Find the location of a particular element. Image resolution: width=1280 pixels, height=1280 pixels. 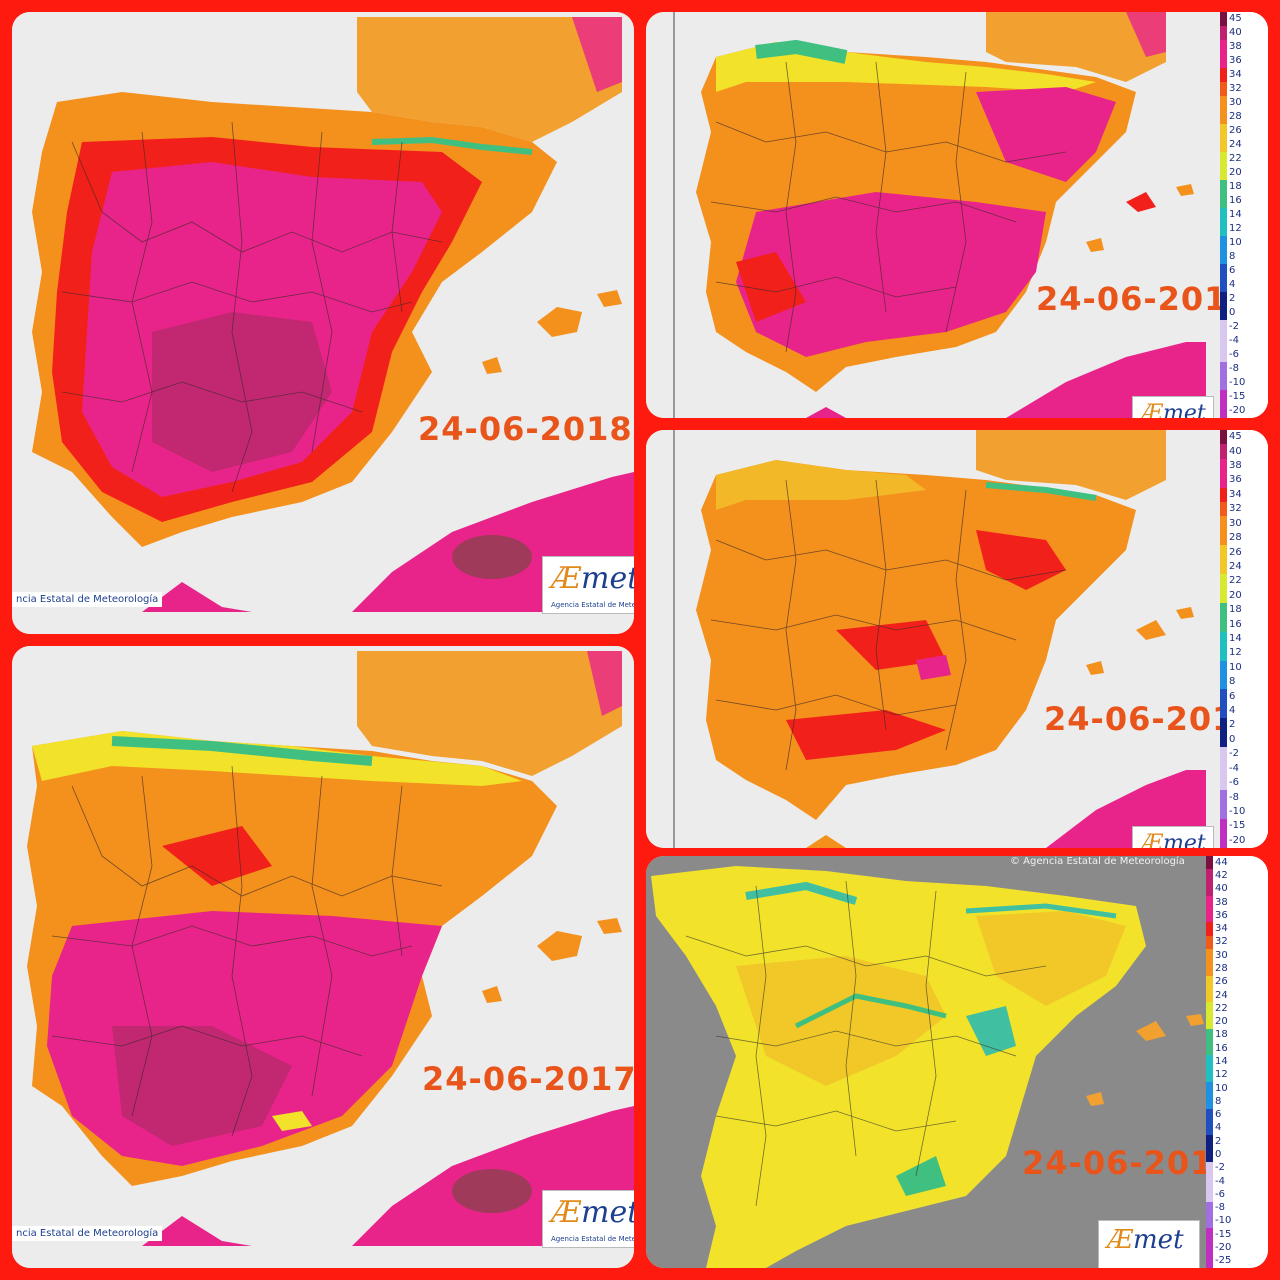

map-date-label-2014: 24-06-2014 is located at coordinates (1129, 1163).